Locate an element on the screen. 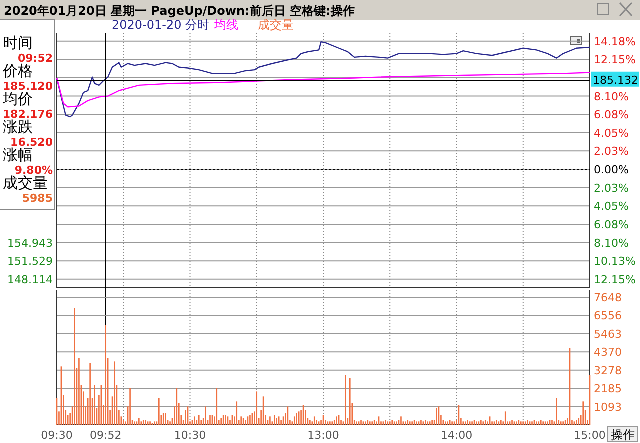 This screenshot has width=640, height=443. y2-tick-label: 148.114 is located at coordinates (30, 279).